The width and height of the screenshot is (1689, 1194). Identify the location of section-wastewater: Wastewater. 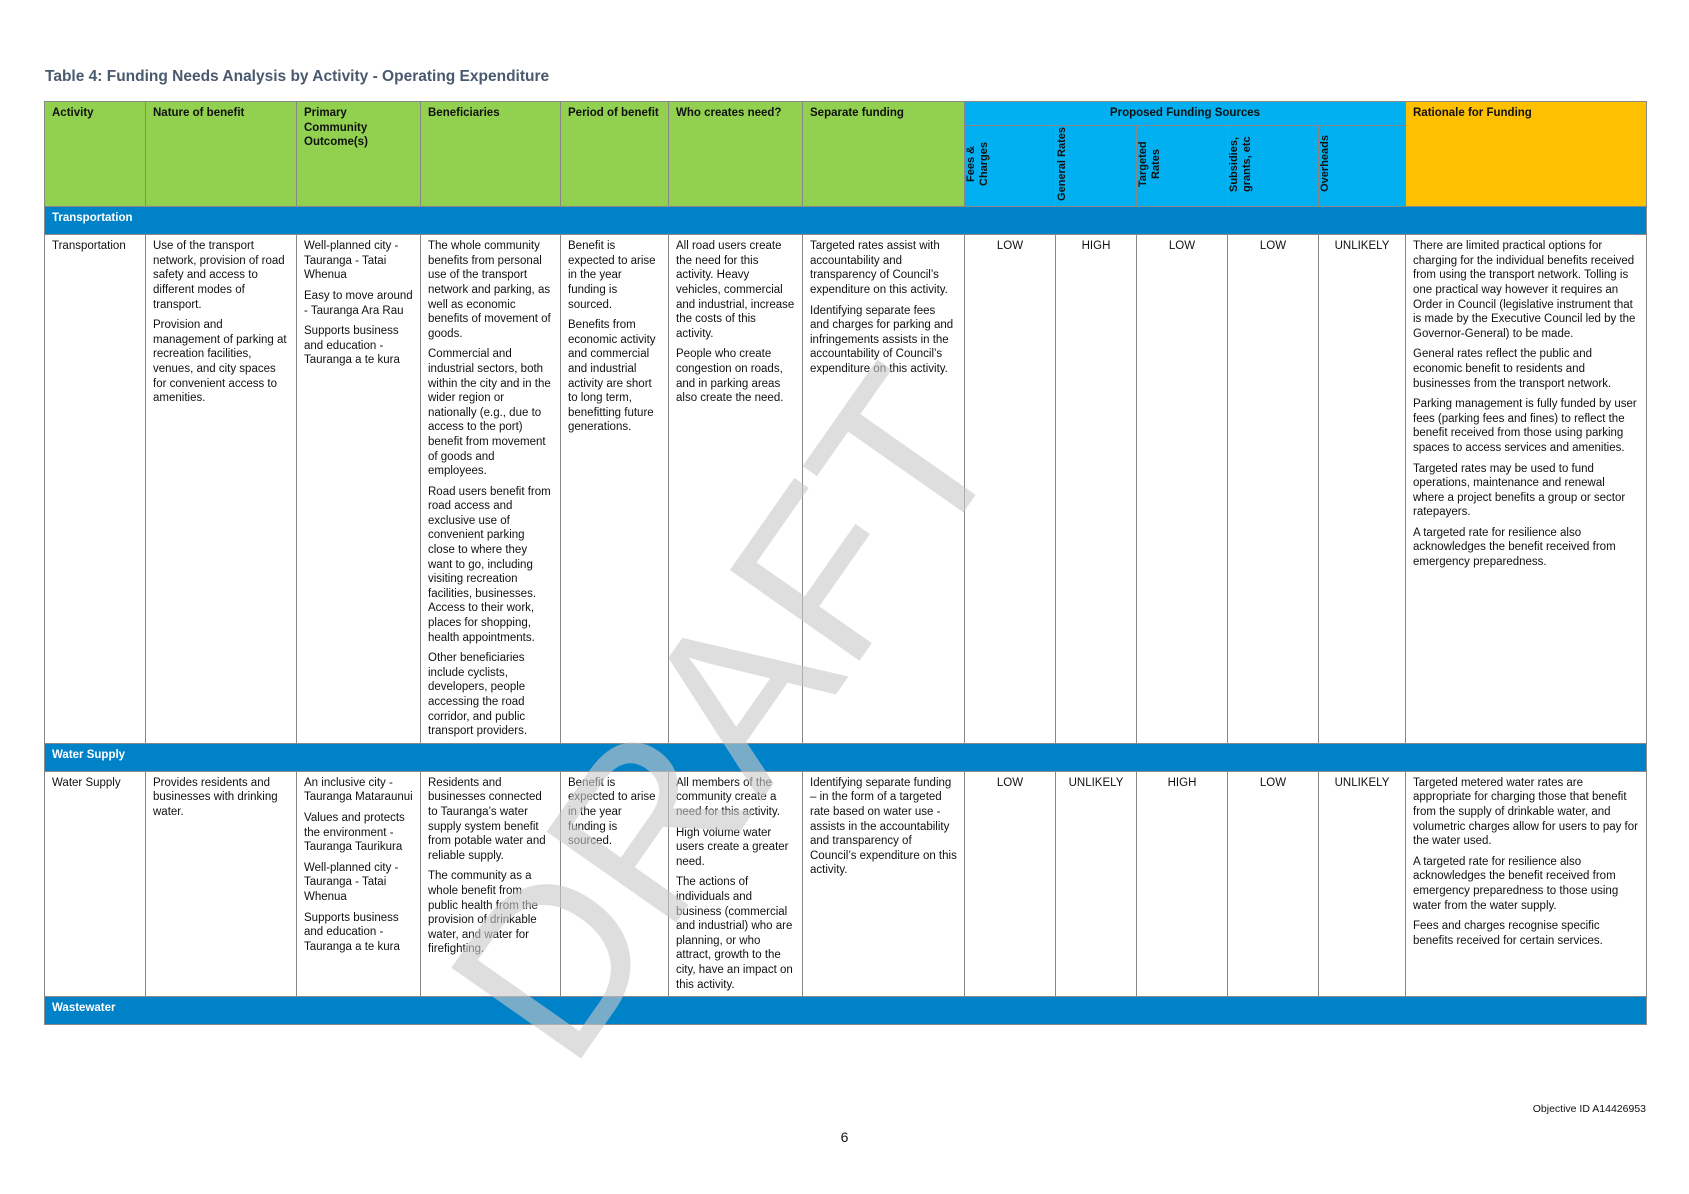
(845, 1011).